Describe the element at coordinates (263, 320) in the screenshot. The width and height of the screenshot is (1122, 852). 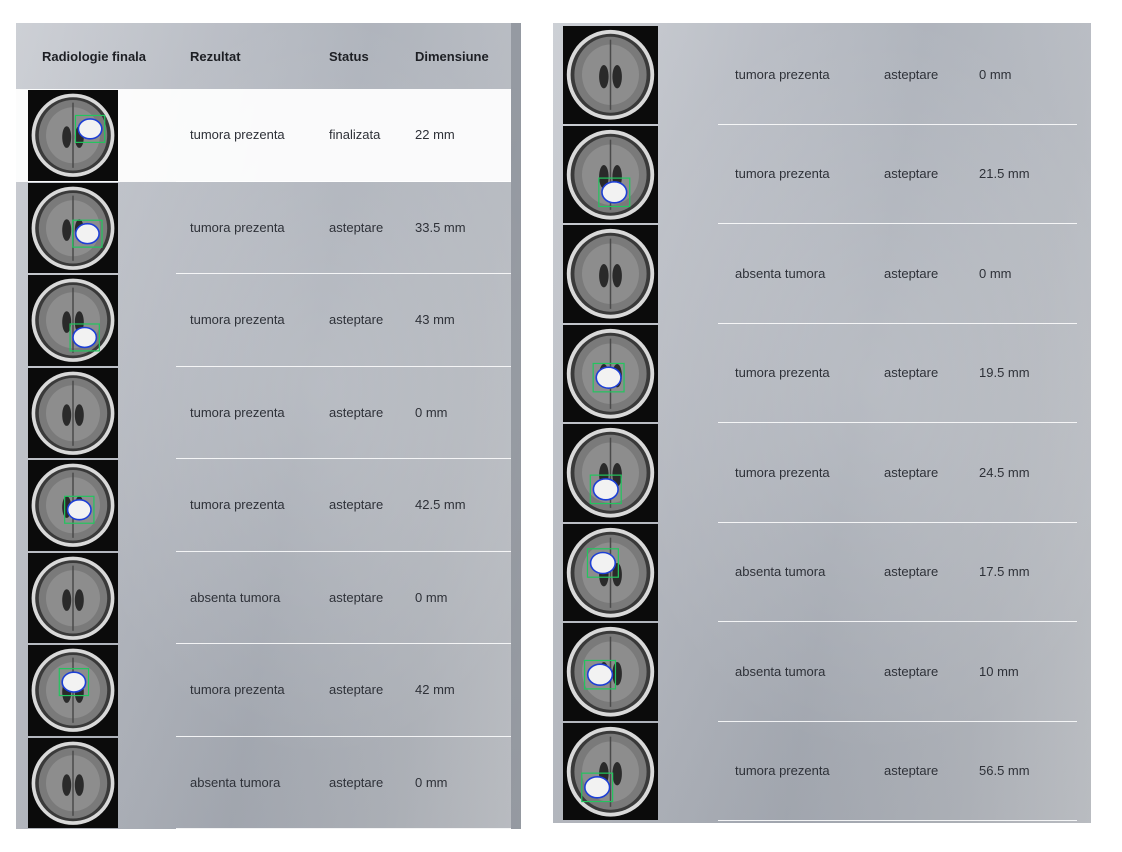
I see `table-row: tumora prezenta asteptare 43 mm` at that location.